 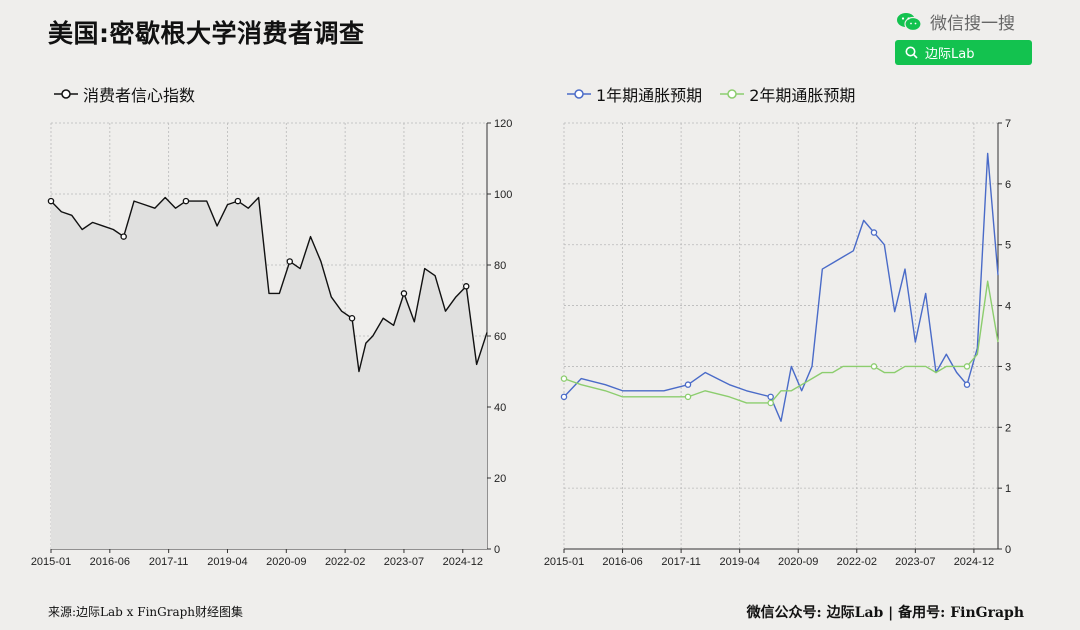 I want to click on wechat-icon, so click(x=909, y=21).